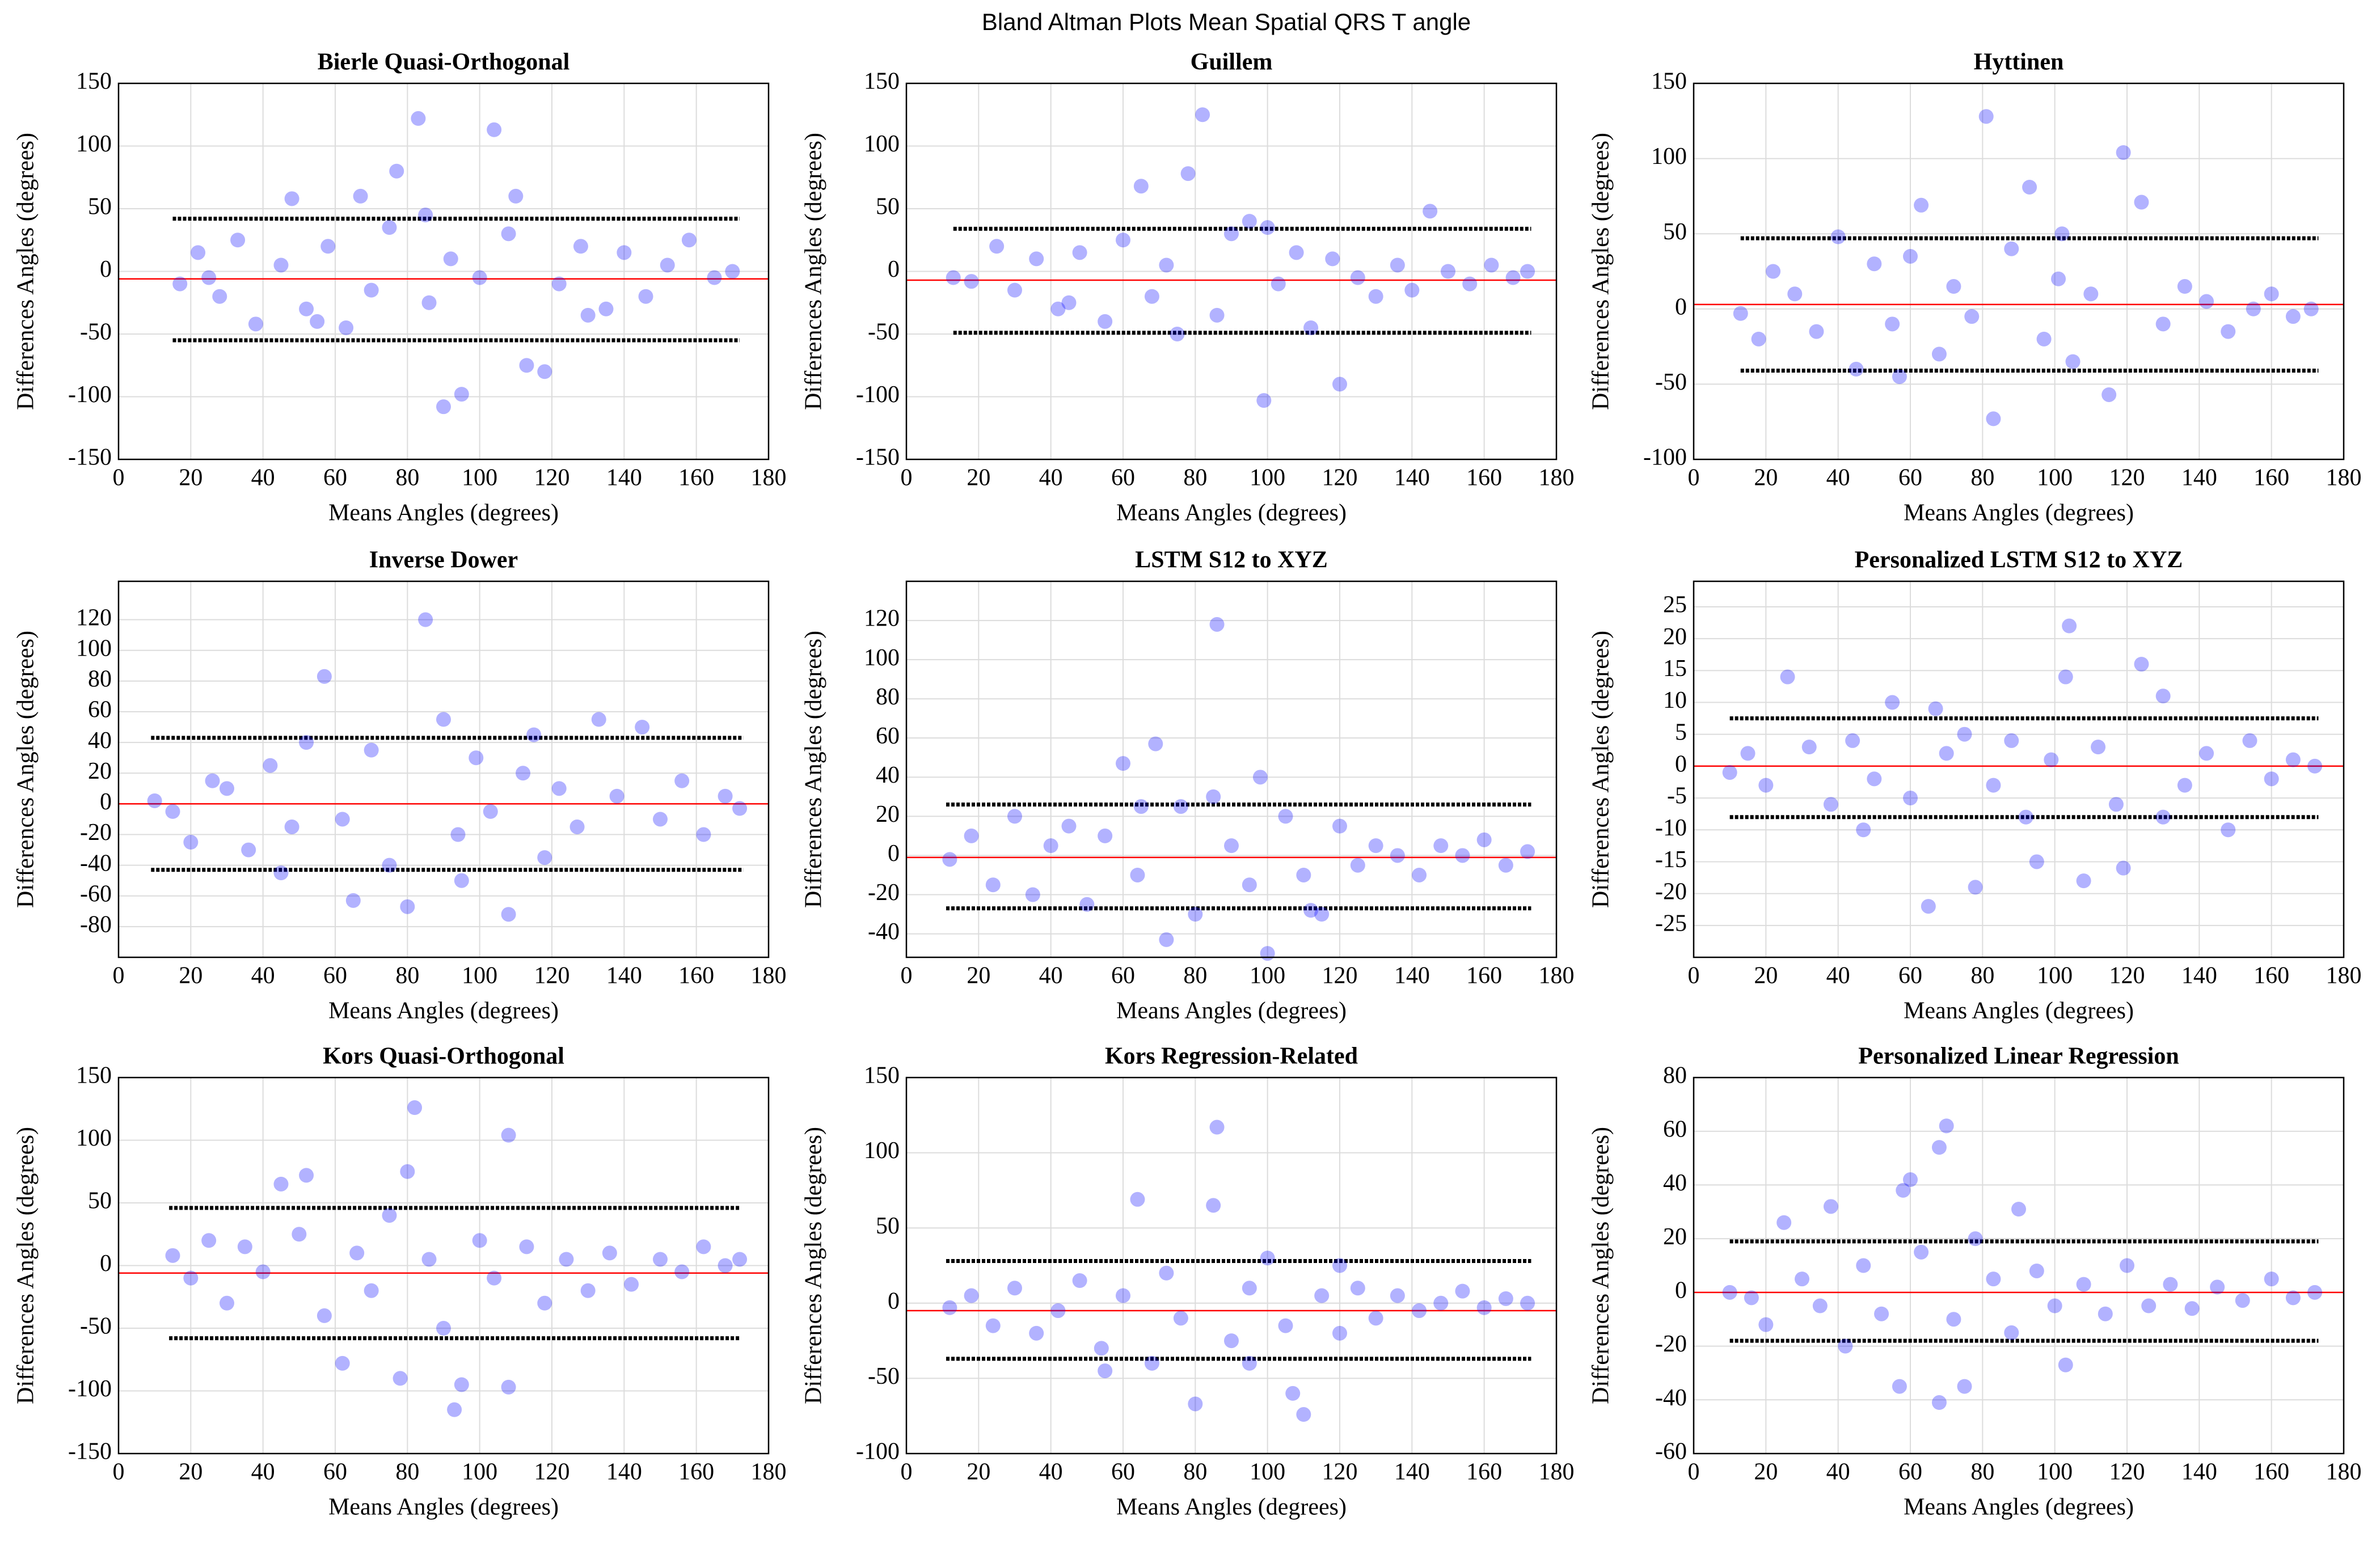 The height and width of the screenshot is (1546, 2380). Describe the element at coordinates (1671, 1398) in the screenshot. I see `y-tick-label: -40` at that location.